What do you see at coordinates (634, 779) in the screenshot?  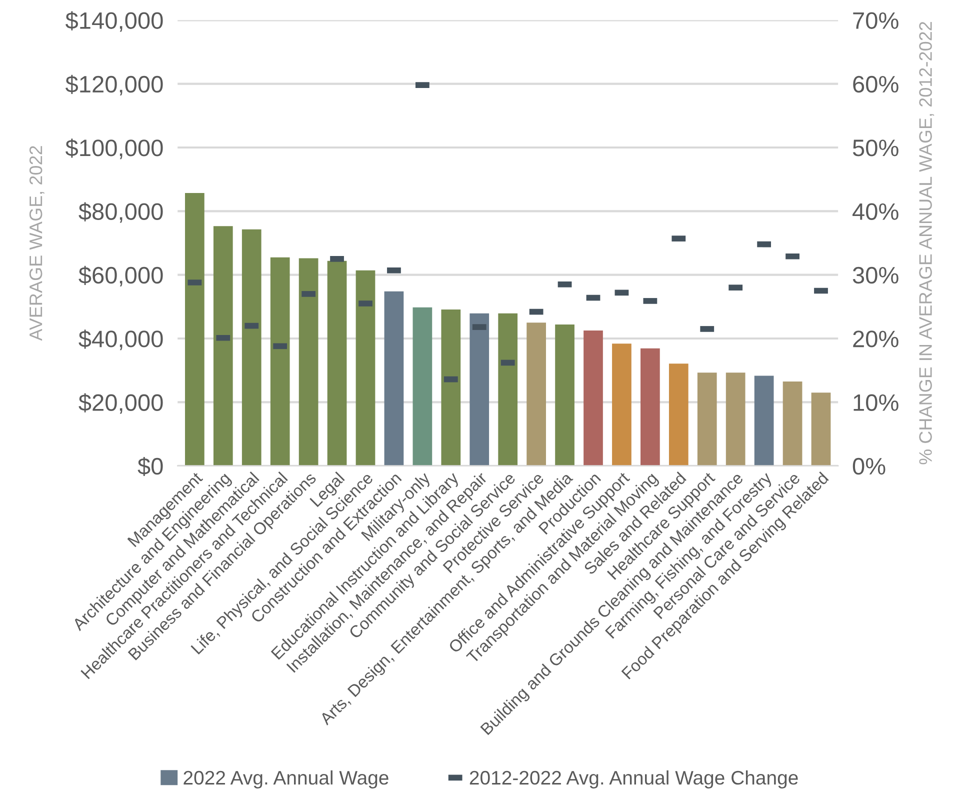 I see `legend-label: 2012-2022 Avg. Annual Wage Change` at bounding box center [634, 779].